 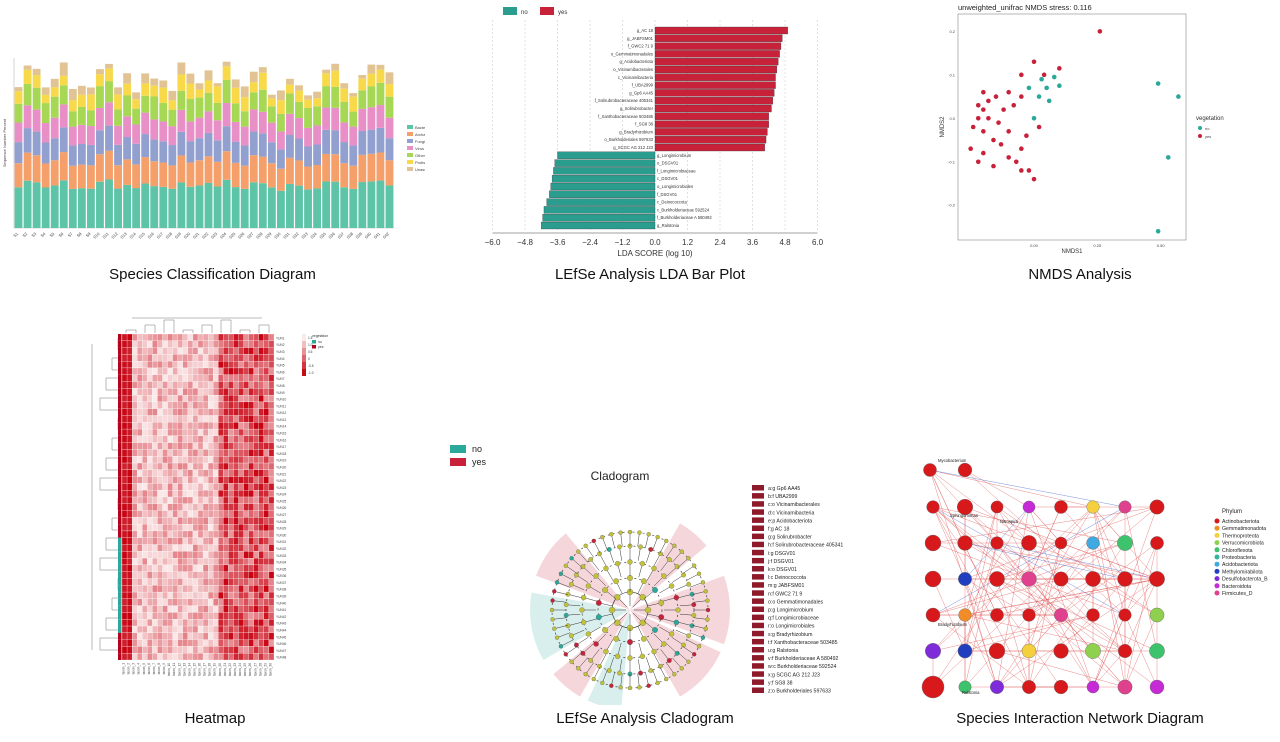 What do you see at coordinates (281, 644) in the screenshot?
I see `heatmap-row-label: YUN46` at bounding box center [281, 644].